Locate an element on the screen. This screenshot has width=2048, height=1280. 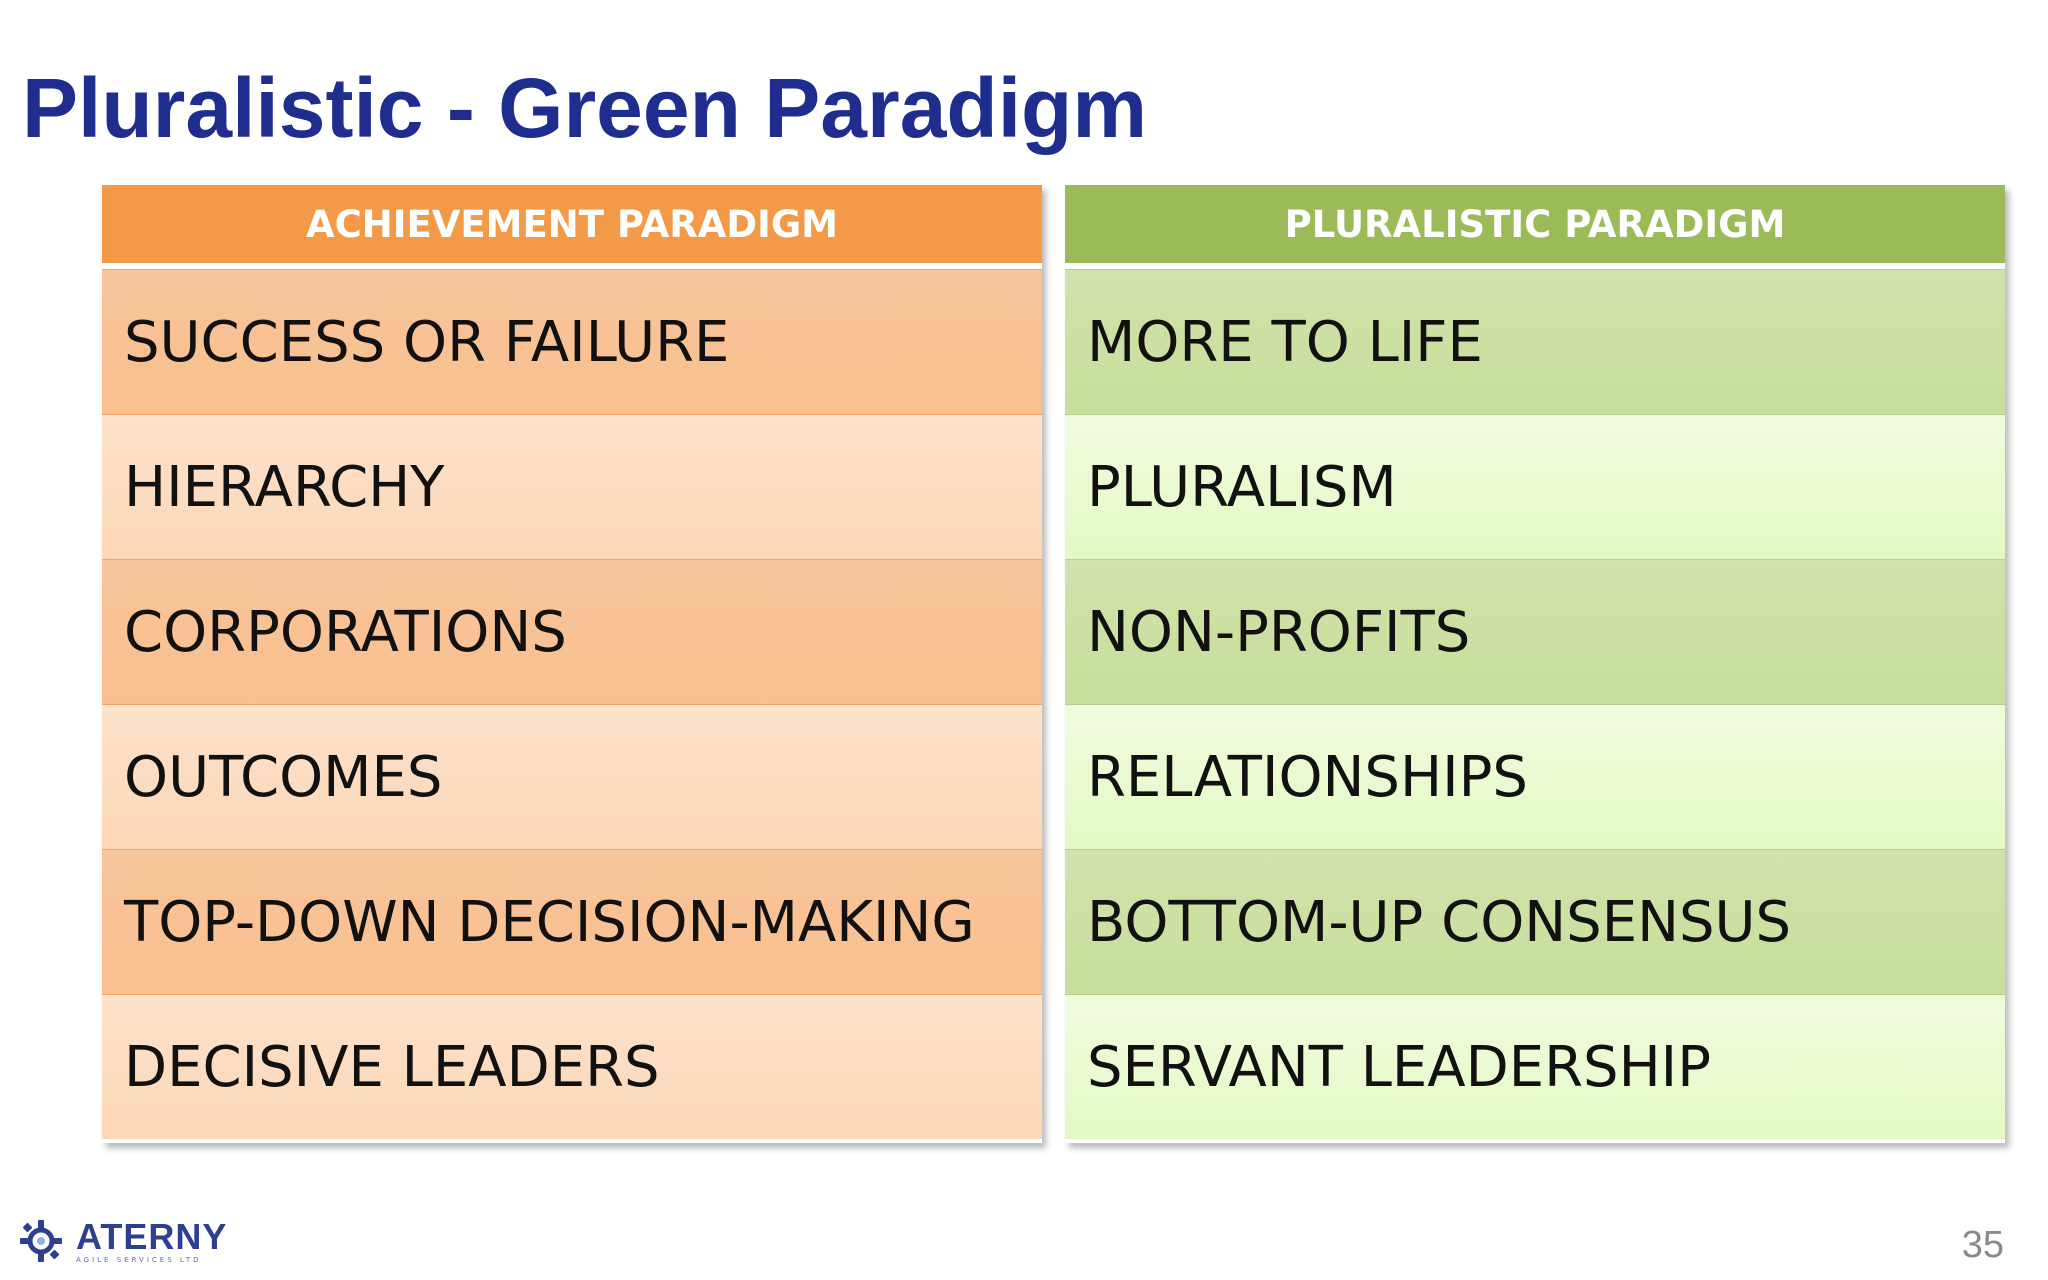
pluralistic-row: RELATIONSHIPS is located at coordinates (1535, 776).